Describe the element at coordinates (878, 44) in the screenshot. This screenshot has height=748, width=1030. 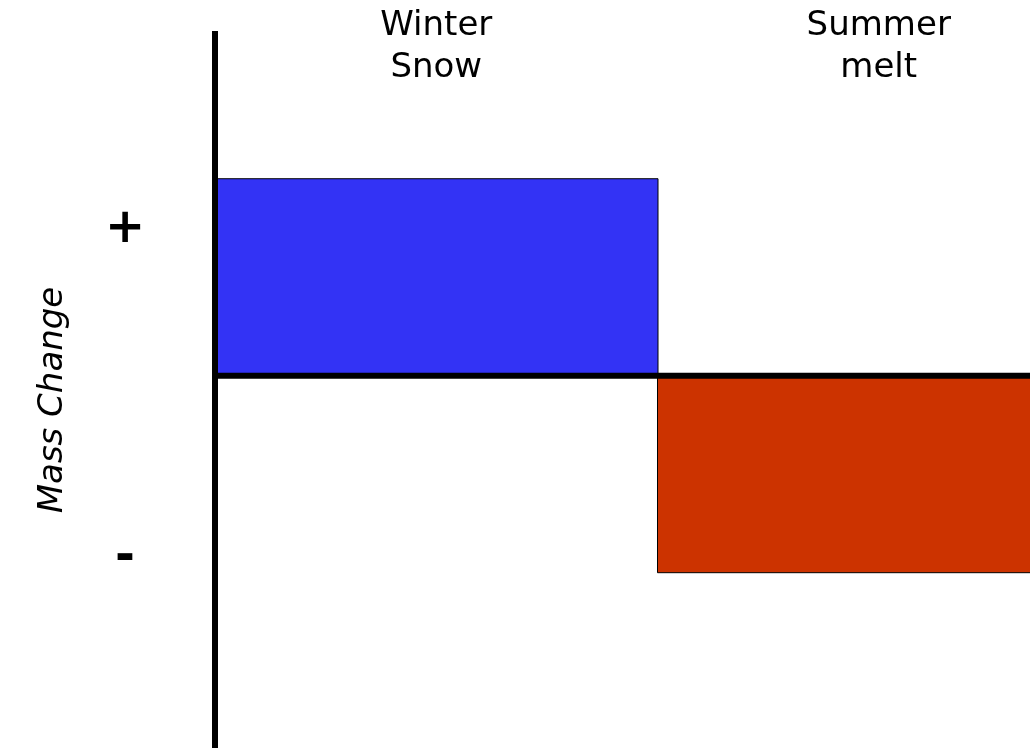
I see `x-tick-label: Summer melt` at that location.